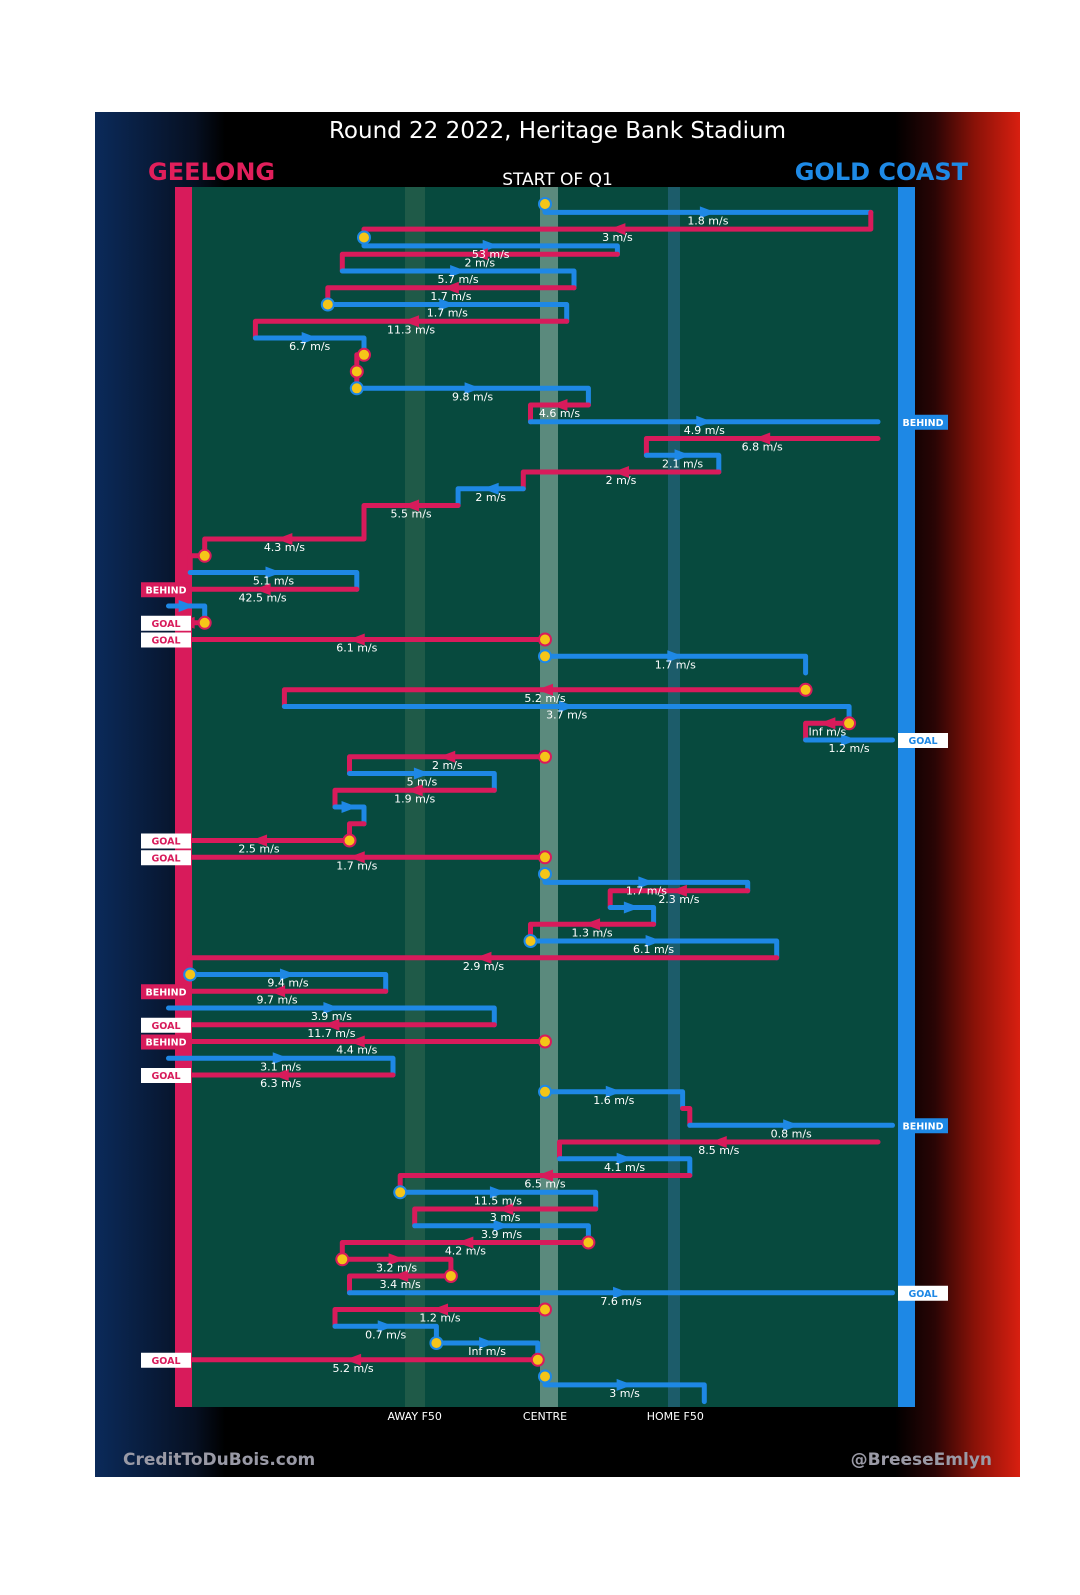 The width and height of the screenshot is (1080, 1595). I want to click on speed-label: 8.5 m/s, so click(718, 1150).